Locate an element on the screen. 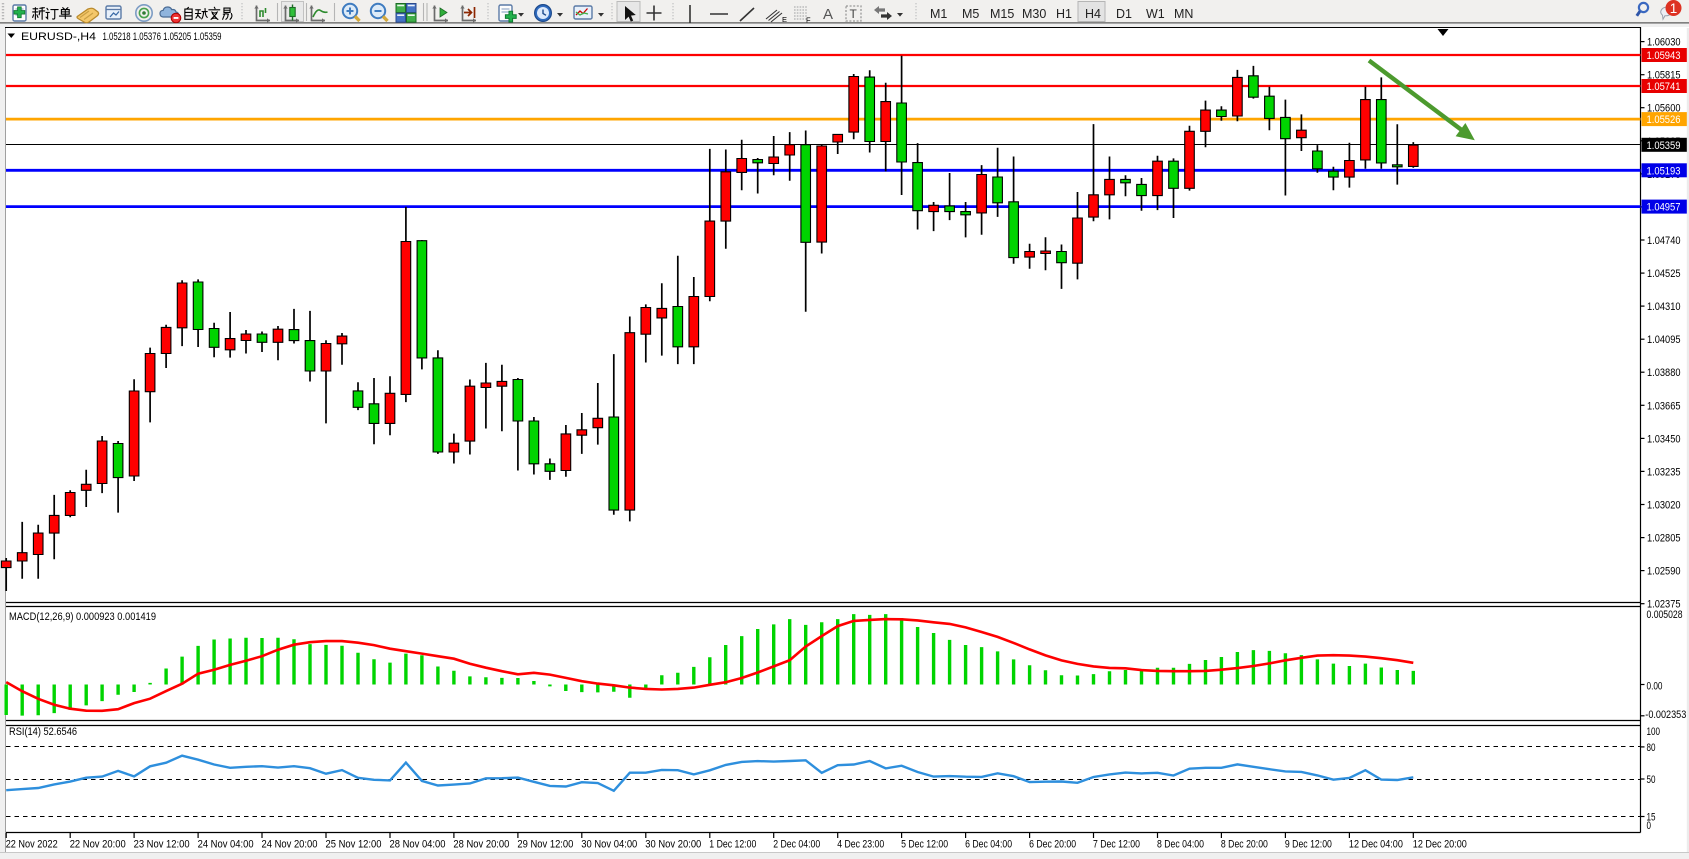 The width and height of the screenshot is (1689, 859). svg-text: F is located at coordinates (808, 20).